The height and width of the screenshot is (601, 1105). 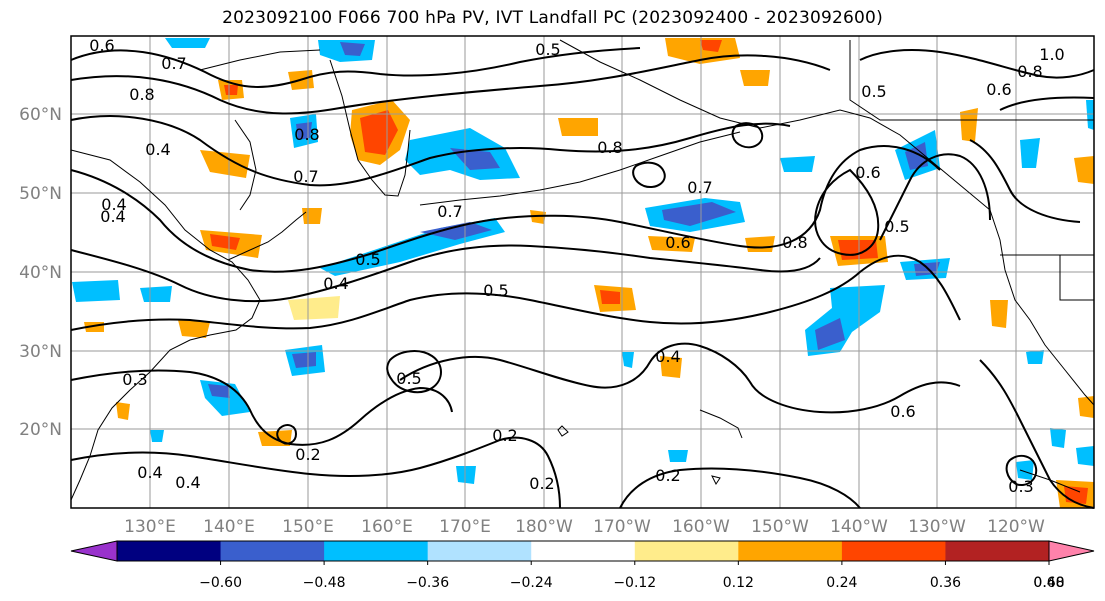 What do you see at coordinates (937, 527) in the screenshot?
I see `longitude-label: 130°W` at bounding box center [937, 527].